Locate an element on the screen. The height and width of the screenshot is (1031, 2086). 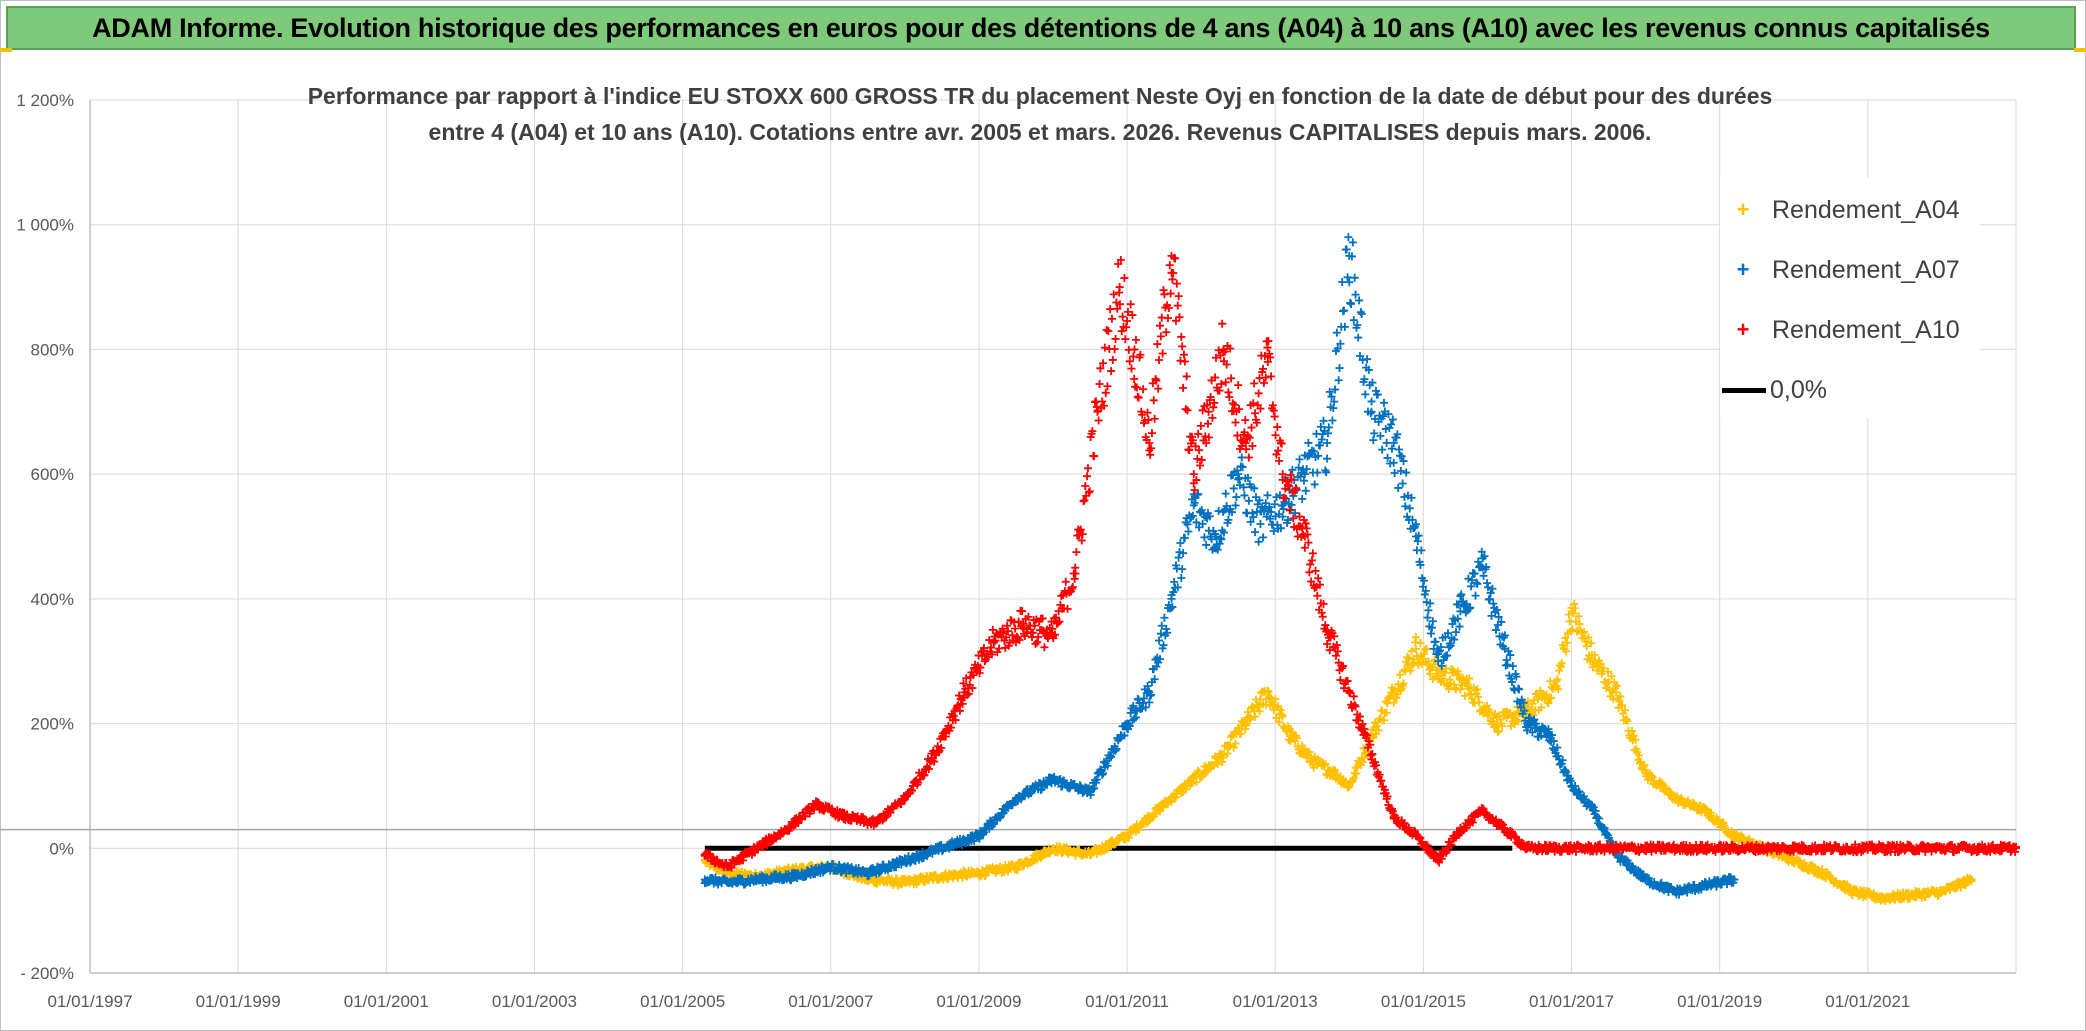
legend-item-a07: + Rendement_A07 is located at coordinates (1840, 270).